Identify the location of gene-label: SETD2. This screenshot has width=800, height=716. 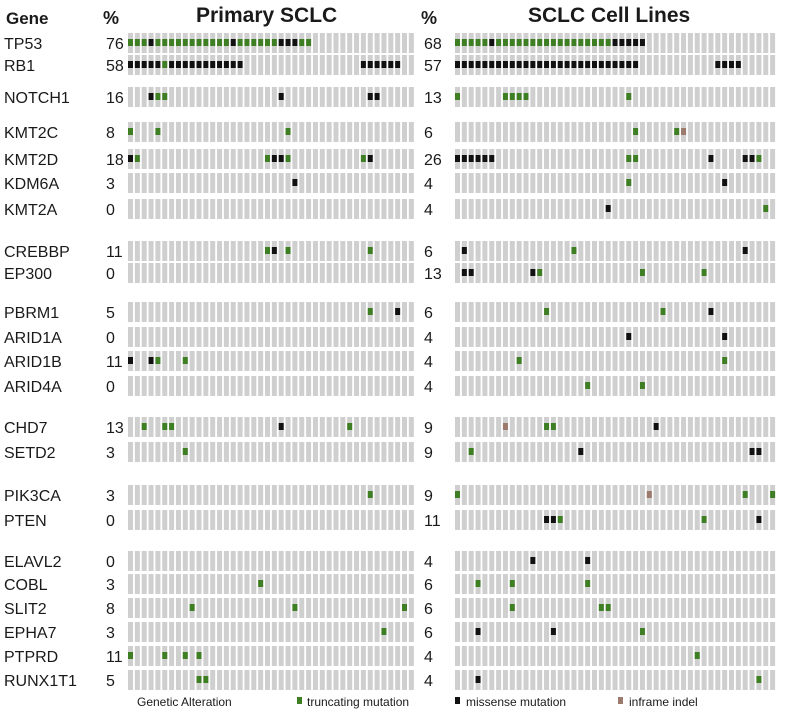
(30, 453).